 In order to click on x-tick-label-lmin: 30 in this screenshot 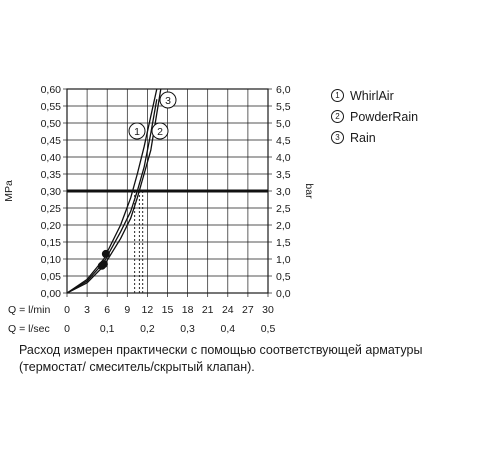, I will do `click(268, 310)`.